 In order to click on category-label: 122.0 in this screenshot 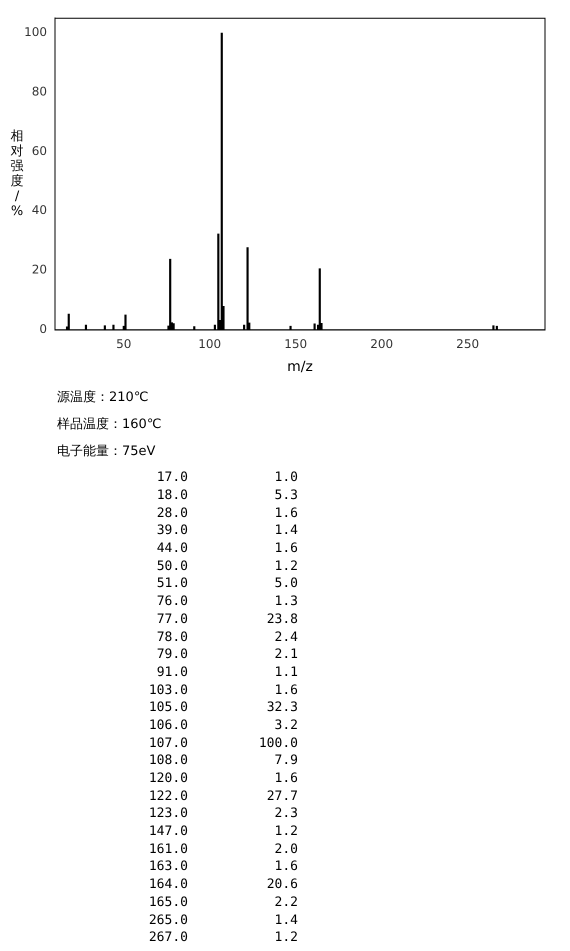, I will do `click(168, 797)`.